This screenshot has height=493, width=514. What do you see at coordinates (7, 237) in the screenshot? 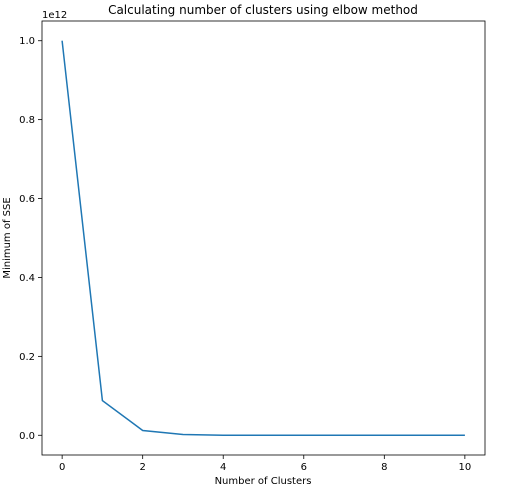
I see `y-axis-label: Minimum of SSE` at bounding box center [7, 237].